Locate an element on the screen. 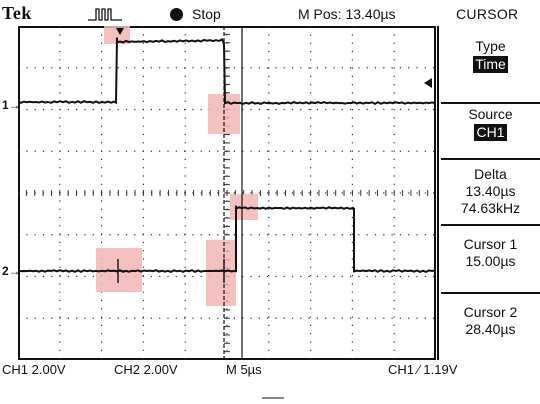 Image resolution: width=540 pixels, height=404 pixels. menu-cursor-1-value: 15.00µs is located at coordinates (490, 261).